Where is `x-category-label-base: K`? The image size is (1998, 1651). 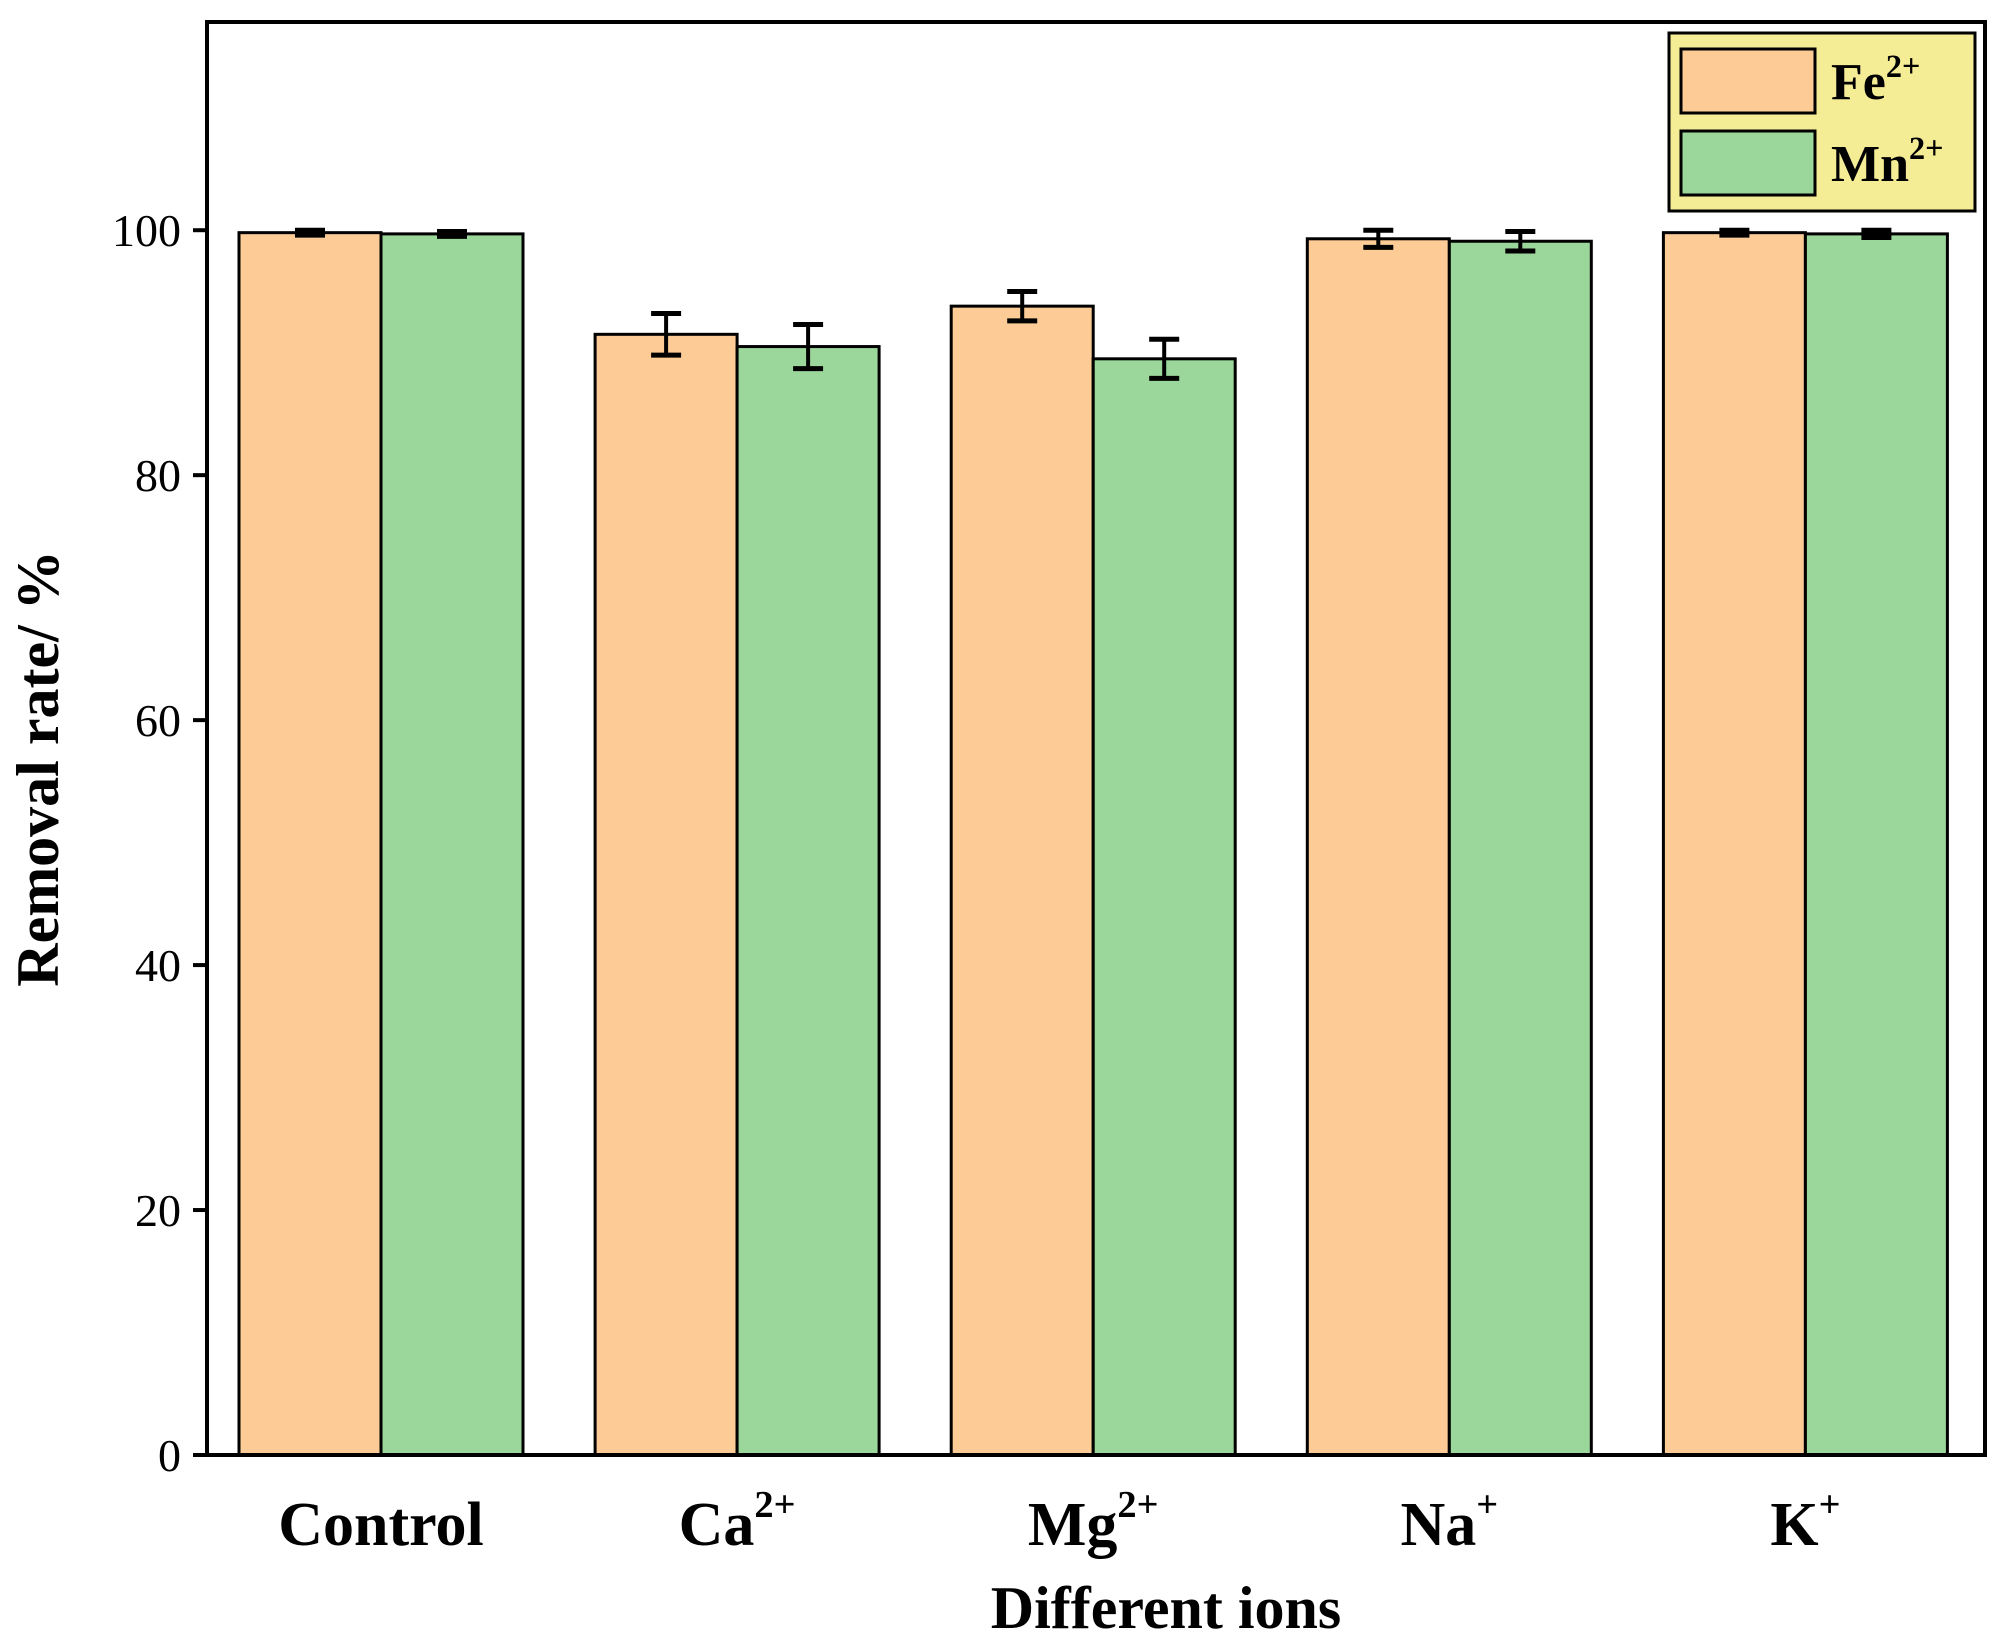 x-category-label-base: K is located at coordinates (1794, 1525).